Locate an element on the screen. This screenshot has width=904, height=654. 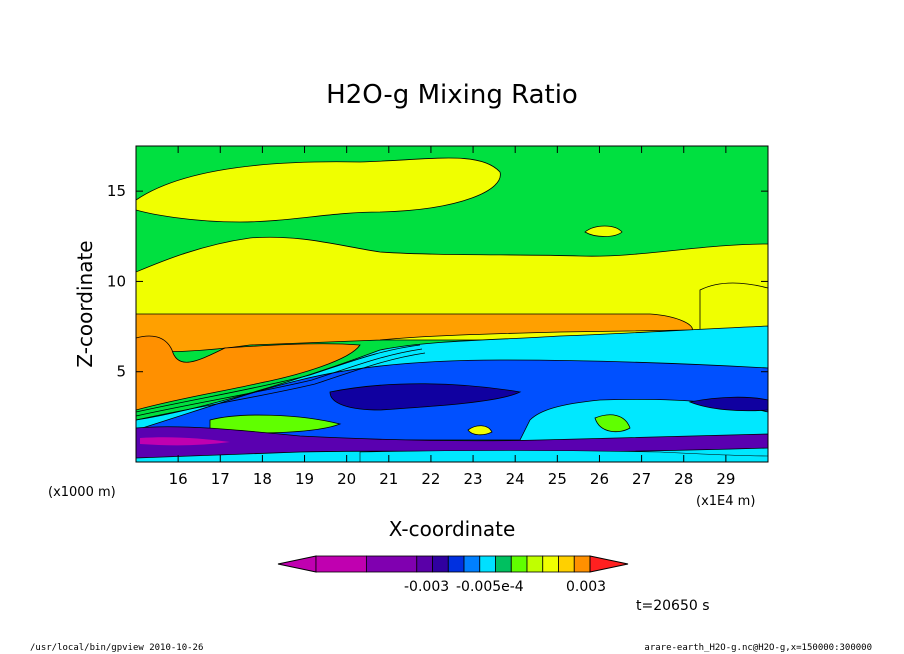
chart-title: H2O-g Mixing Ratio is located at coordinates (452, 95).